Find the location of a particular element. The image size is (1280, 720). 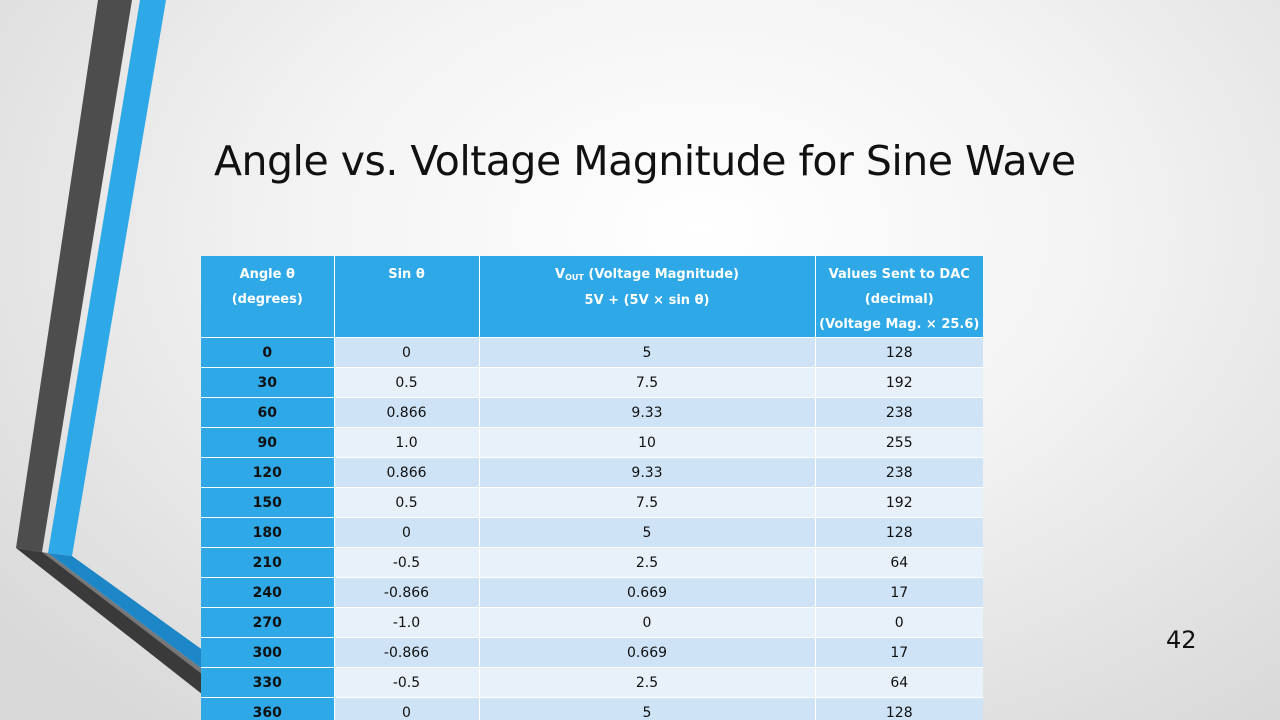

cell-angle: 360 is located at coordinates (268, 708).